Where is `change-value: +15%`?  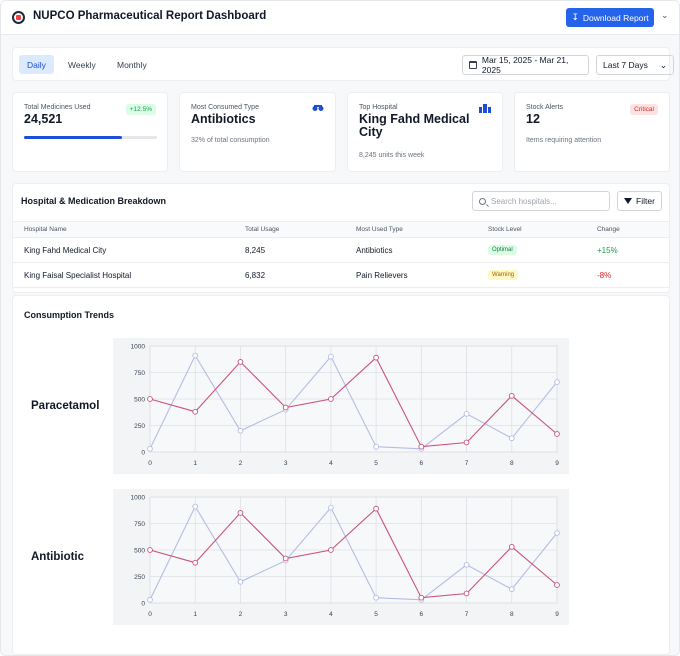
change-value: +15% is located at coordinates (607, 250).